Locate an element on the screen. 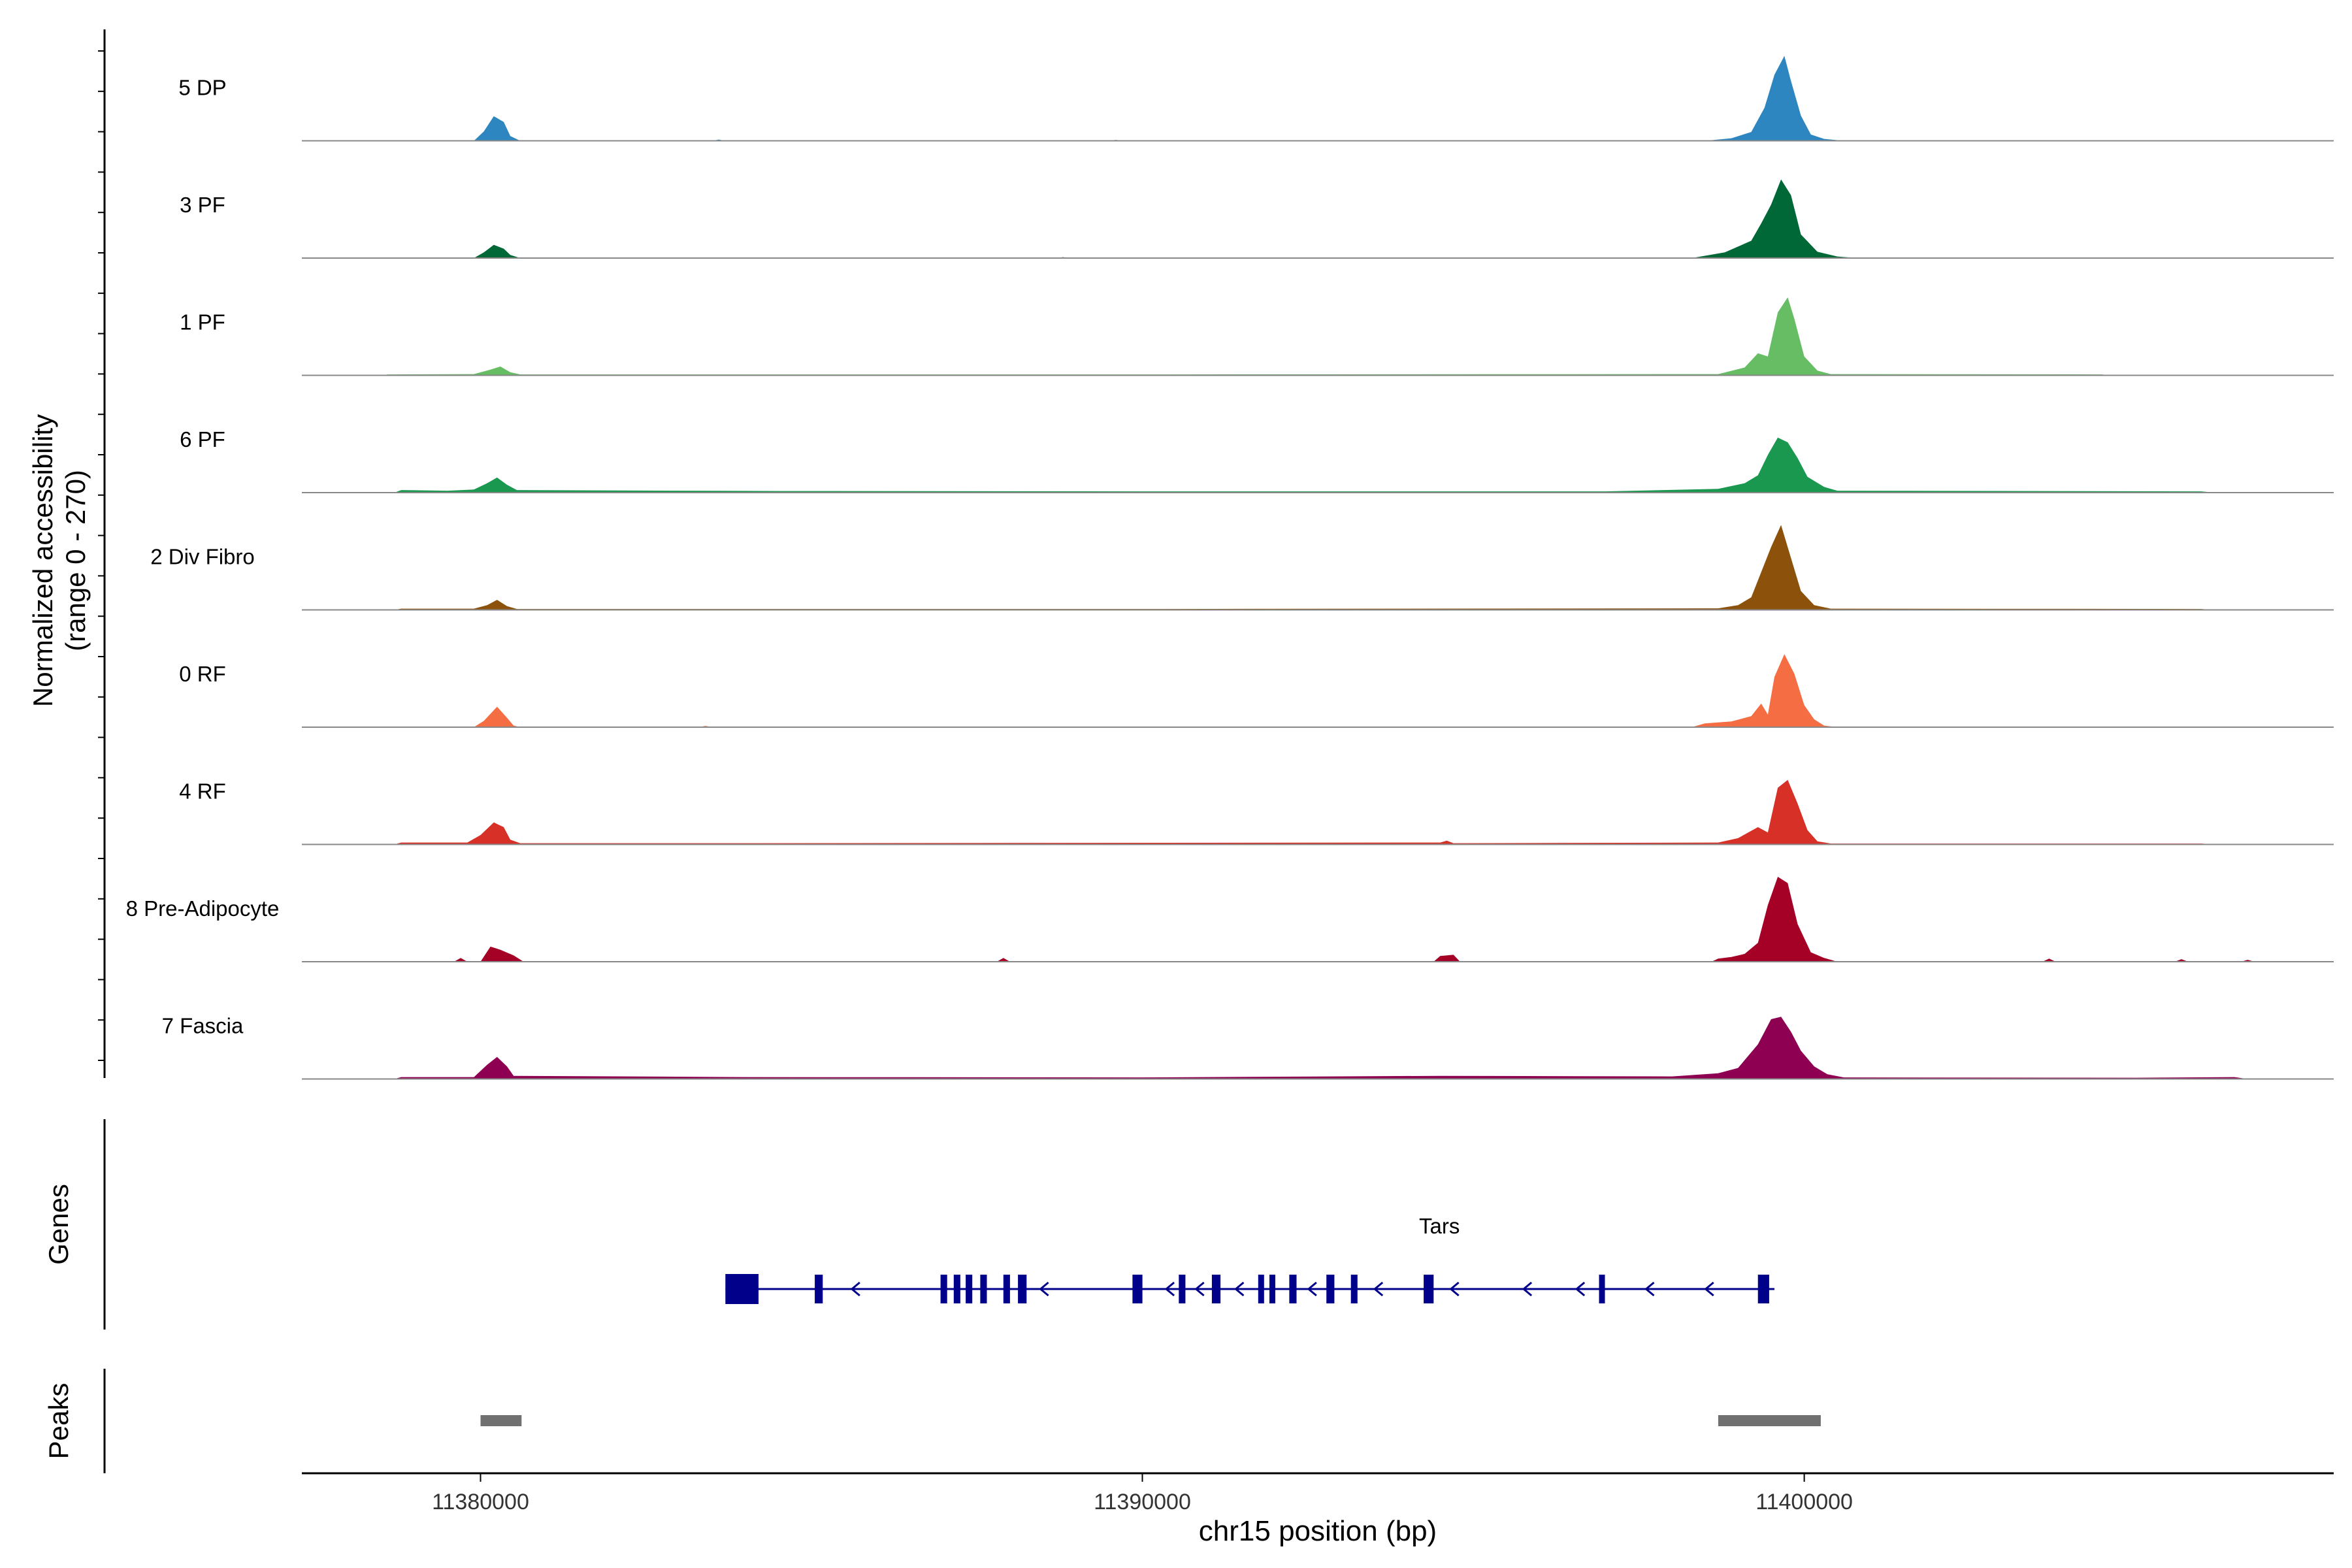  track-7: 8 Pre-Adipocyte is located at coordinates (1230, 919).